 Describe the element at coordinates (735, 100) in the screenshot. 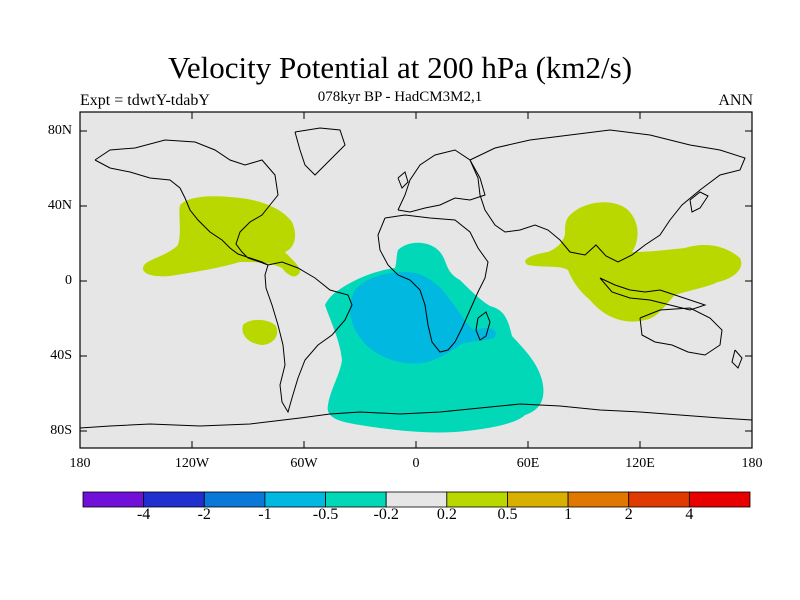

I see `season-label: ANN` at that location.